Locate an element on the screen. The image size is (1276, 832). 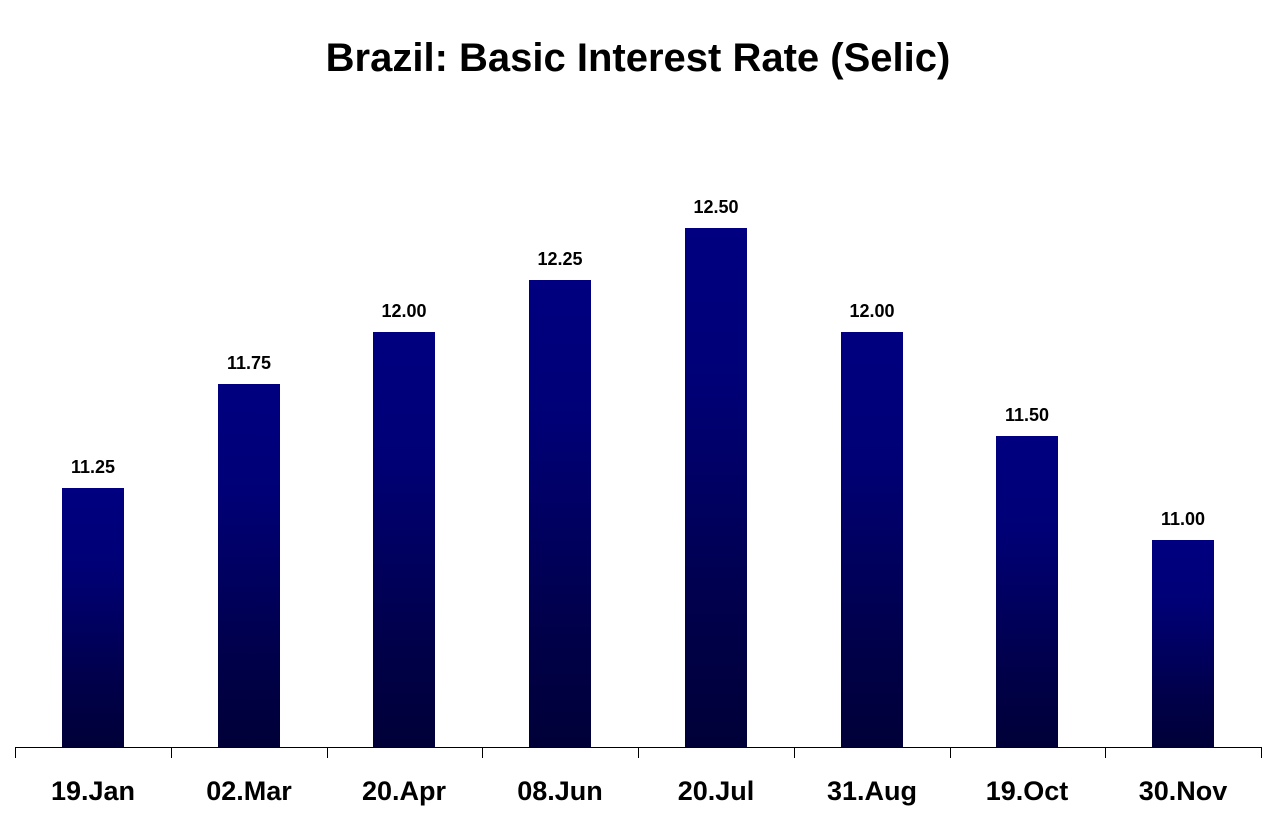
bar-20-apr is located at coordinates (404, 539).